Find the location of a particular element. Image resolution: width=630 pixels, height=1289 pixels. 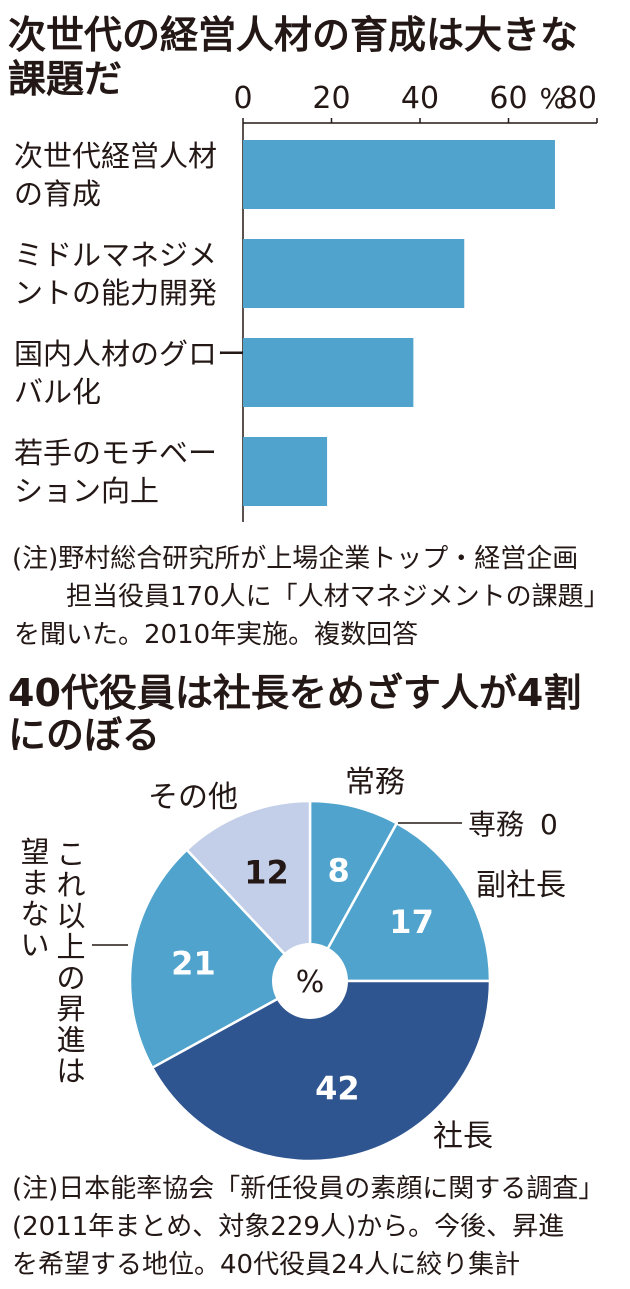

slice-category-label-char: な is located at coordinates (34, 914).